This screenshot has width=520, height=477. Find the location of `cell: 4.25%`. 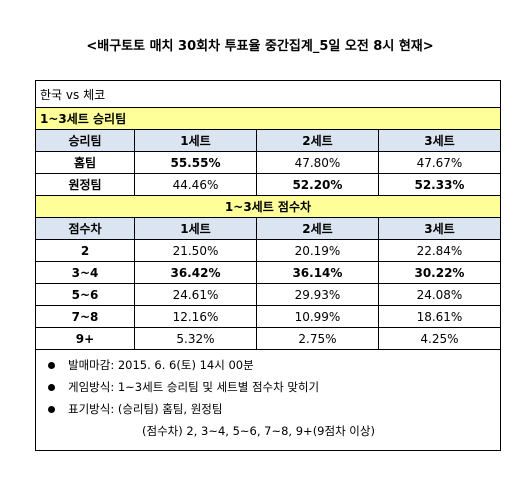

cell: 4.25% is located at coordinates (439, 338).